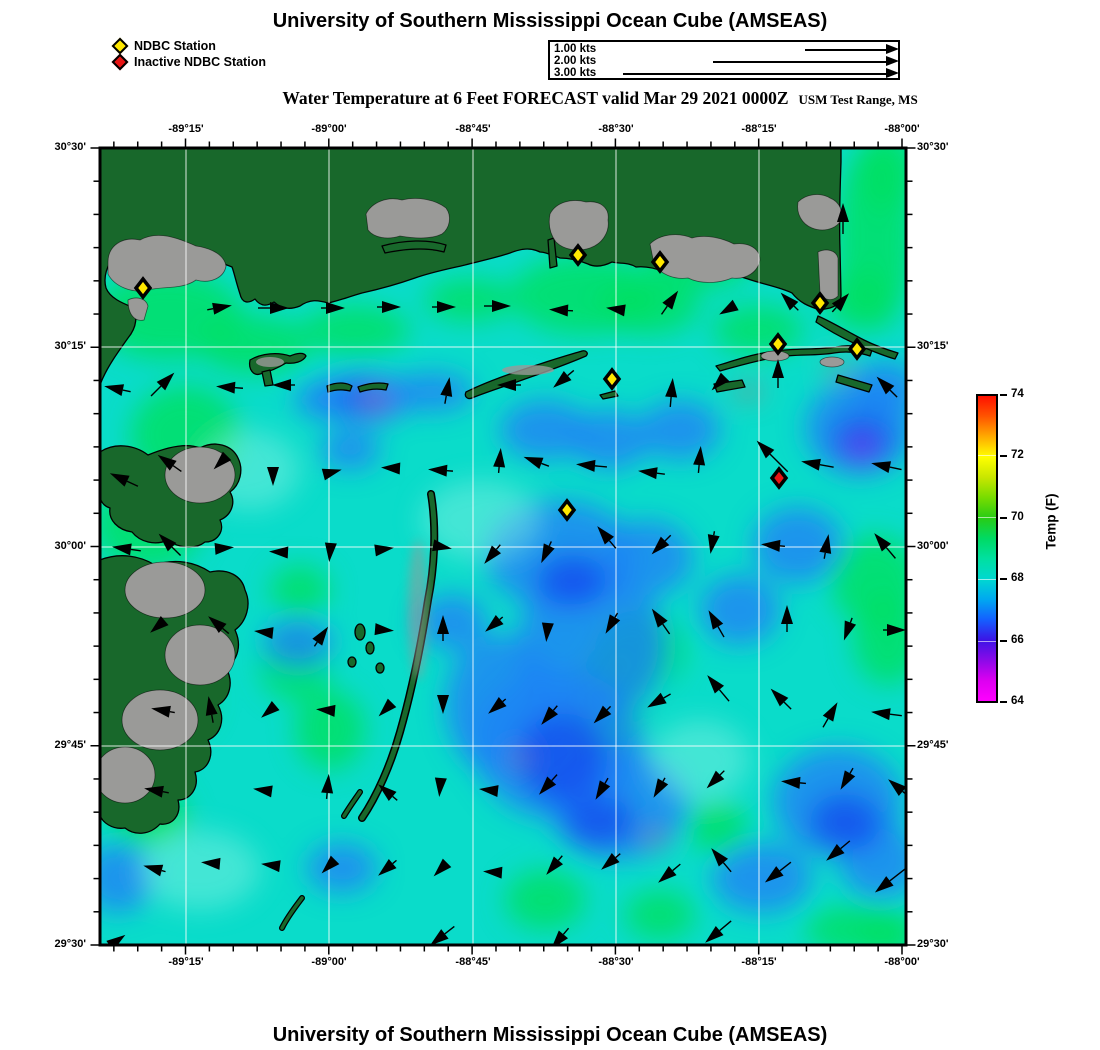  I want to click on pascagoula-spit, so click(552, 253).